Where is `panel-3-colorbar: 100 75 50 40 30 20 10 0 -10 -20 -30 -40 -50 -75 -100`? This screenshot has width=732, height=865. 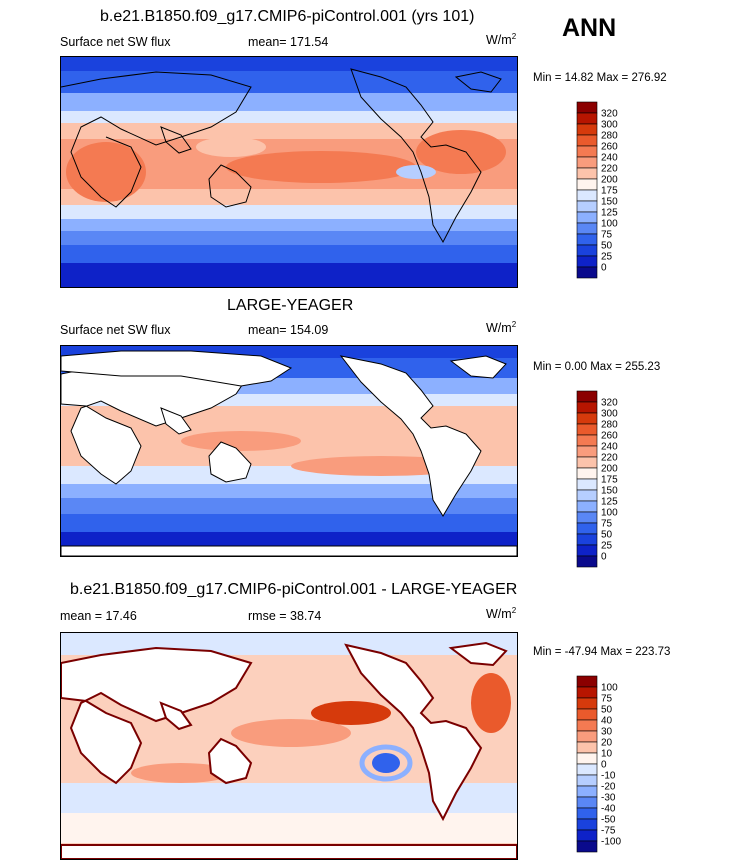
panel-3-colorbar: 100 75 50 40 30 20 10 0 -10 -20 -30 -40 -50 -75 -100 is located at coordinates (598, 764).